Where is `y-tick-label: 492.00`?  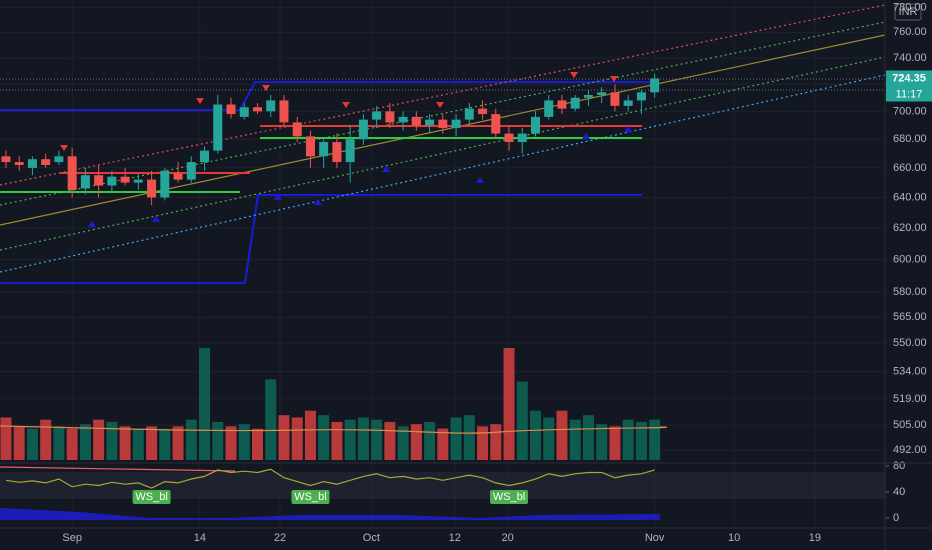
y-tick-label: 492.00 is located at coordinates (910, 450).